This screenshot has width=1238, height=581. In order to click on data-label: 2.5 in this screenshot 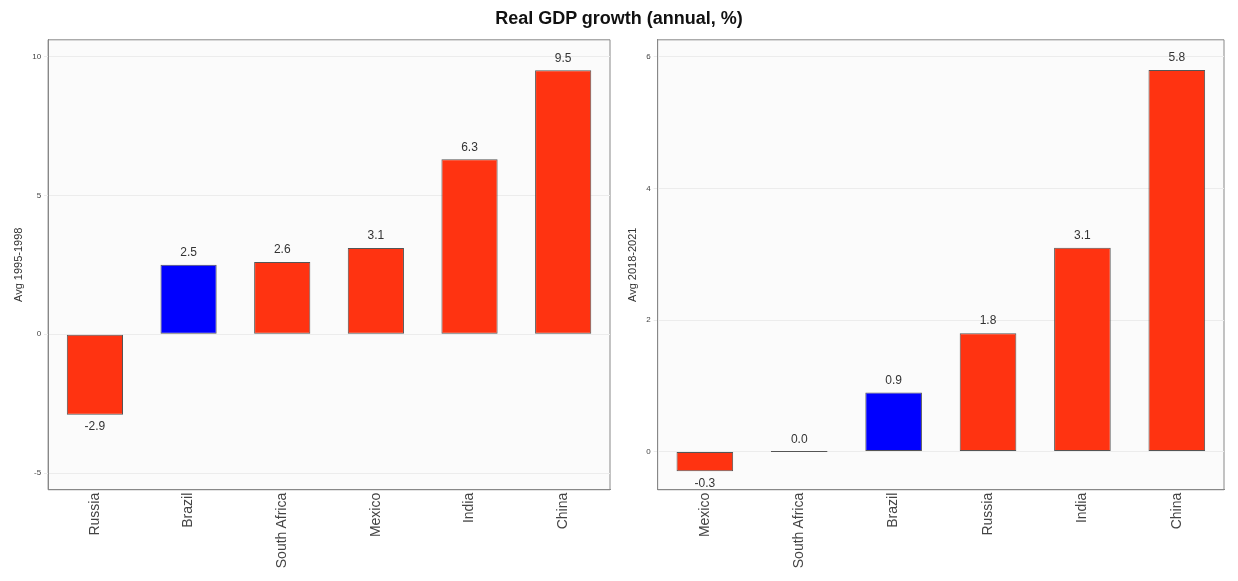, I will do `click(189, 252)`.